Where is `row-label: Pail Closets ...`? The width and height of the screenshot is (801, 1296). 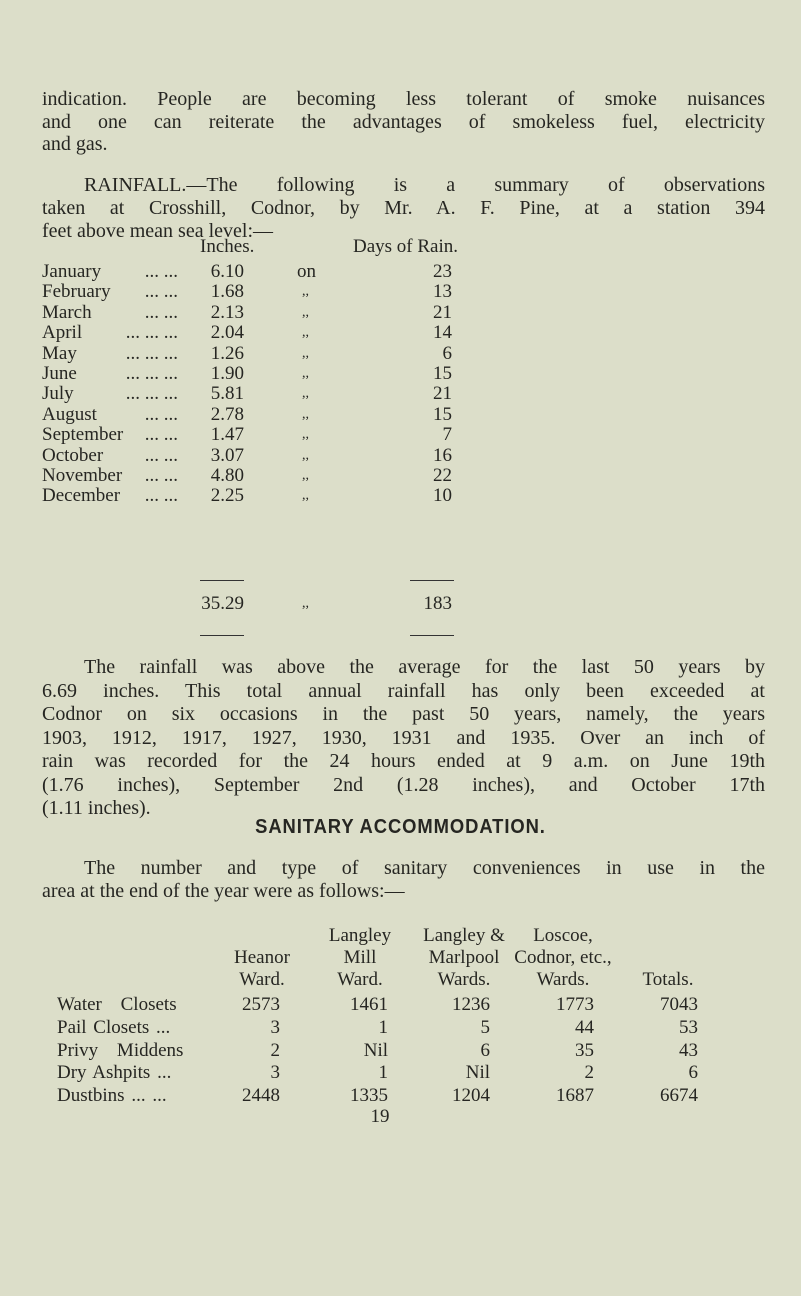
row-label: Pail Closets ... is located at coordinates (114, 1027).